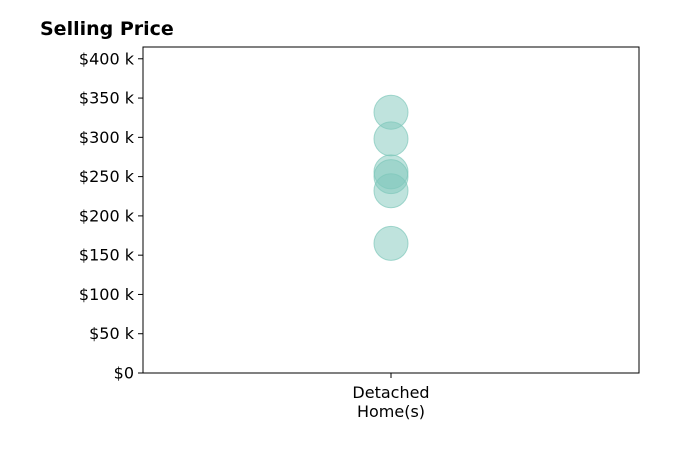 The height and width of the screenshot is (462, 679). Describe the element at coordinates (391, 411) in the screenshot. I see `x-tick-label: Home(s)` at that location.